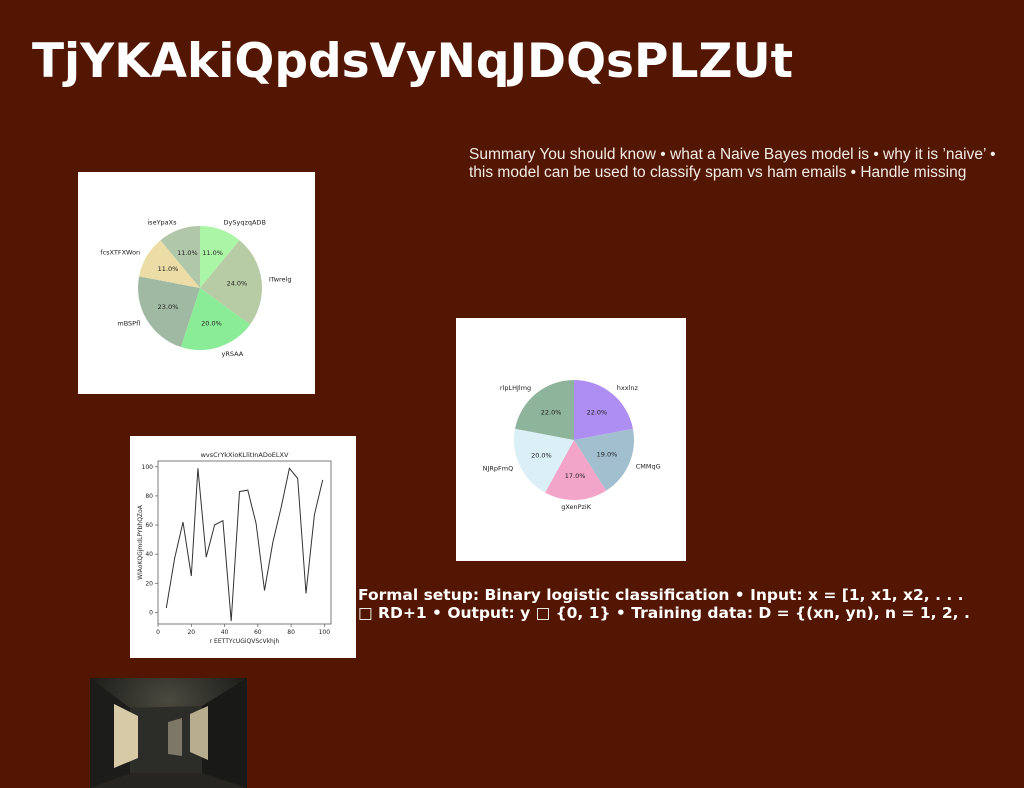  I want to click on x-tick-label-1: 20, so click(191, 632).